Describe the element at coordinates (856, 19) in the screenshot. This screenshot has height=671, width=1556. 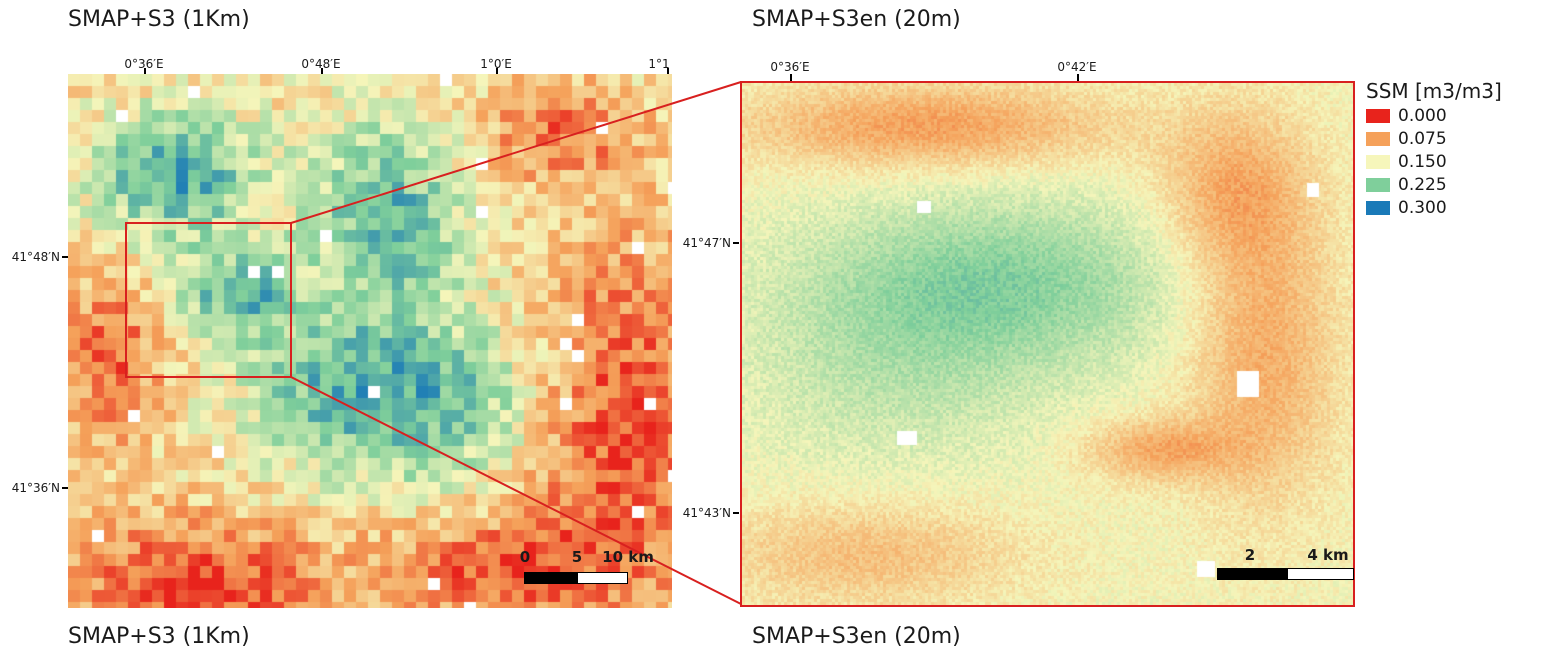
I see `title-top-right: SMAP+S3en (20m)` at that location.